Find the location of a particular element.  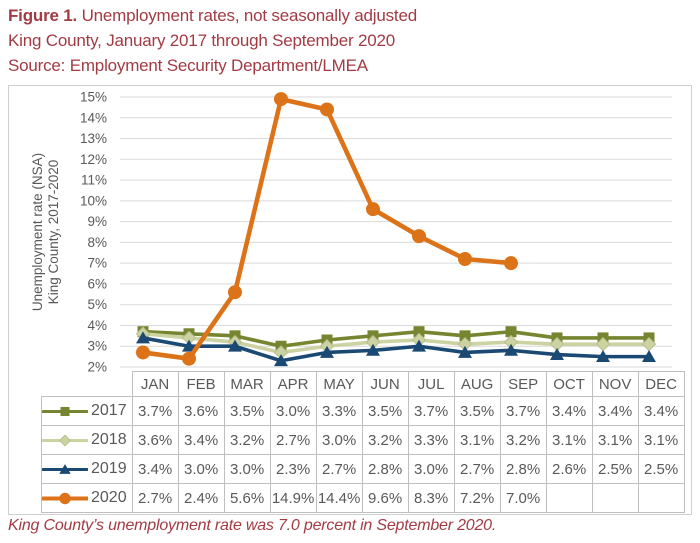

series-2019 is located at coordinates (396, 349).